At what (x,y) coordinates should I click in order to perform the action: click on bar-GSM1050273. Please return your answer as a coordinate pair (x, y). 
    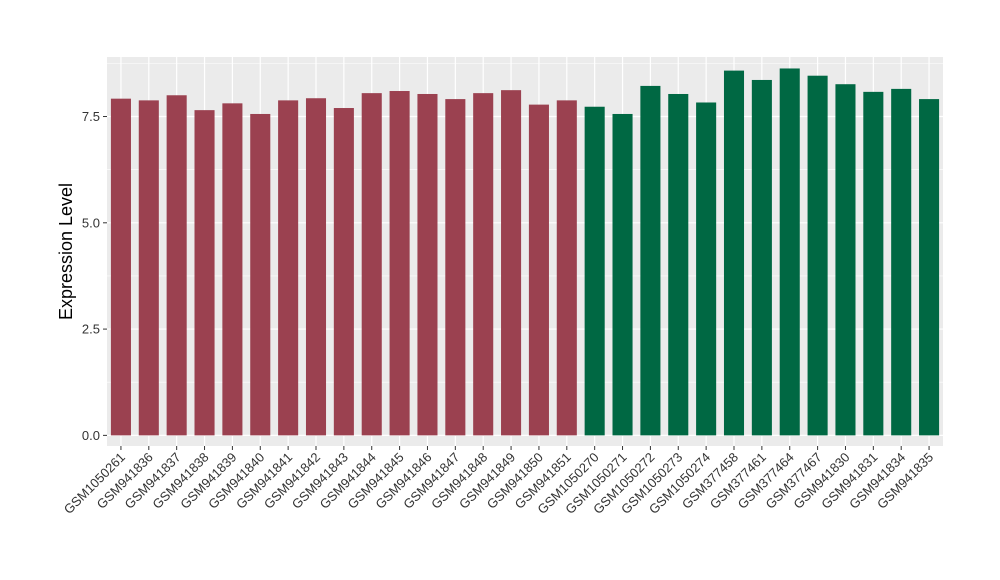
    Looking at the image, I should click on (678, 264).